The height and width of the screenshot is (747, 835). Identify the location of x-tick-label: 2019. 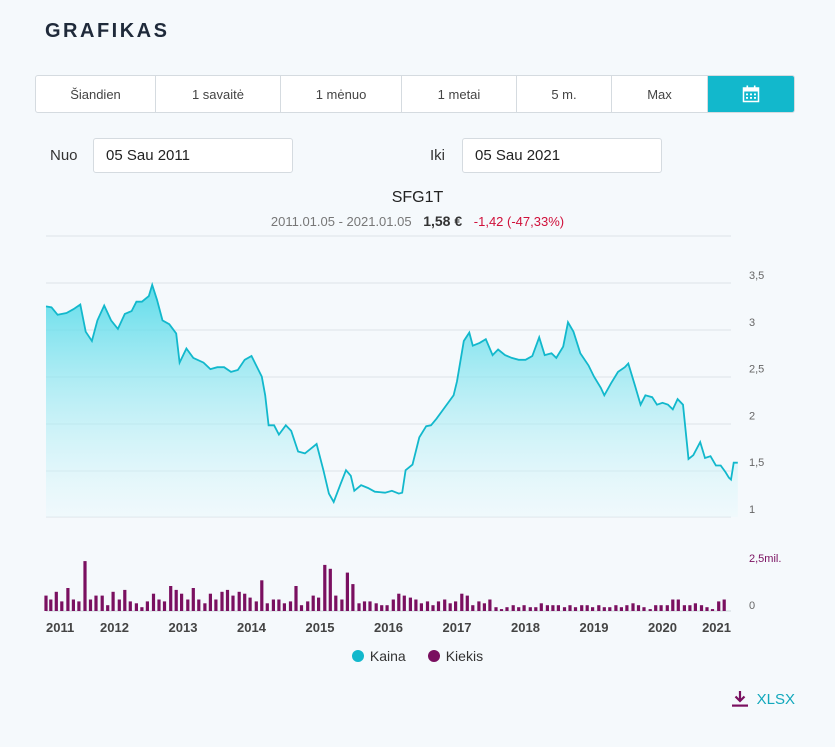
(594, 627).